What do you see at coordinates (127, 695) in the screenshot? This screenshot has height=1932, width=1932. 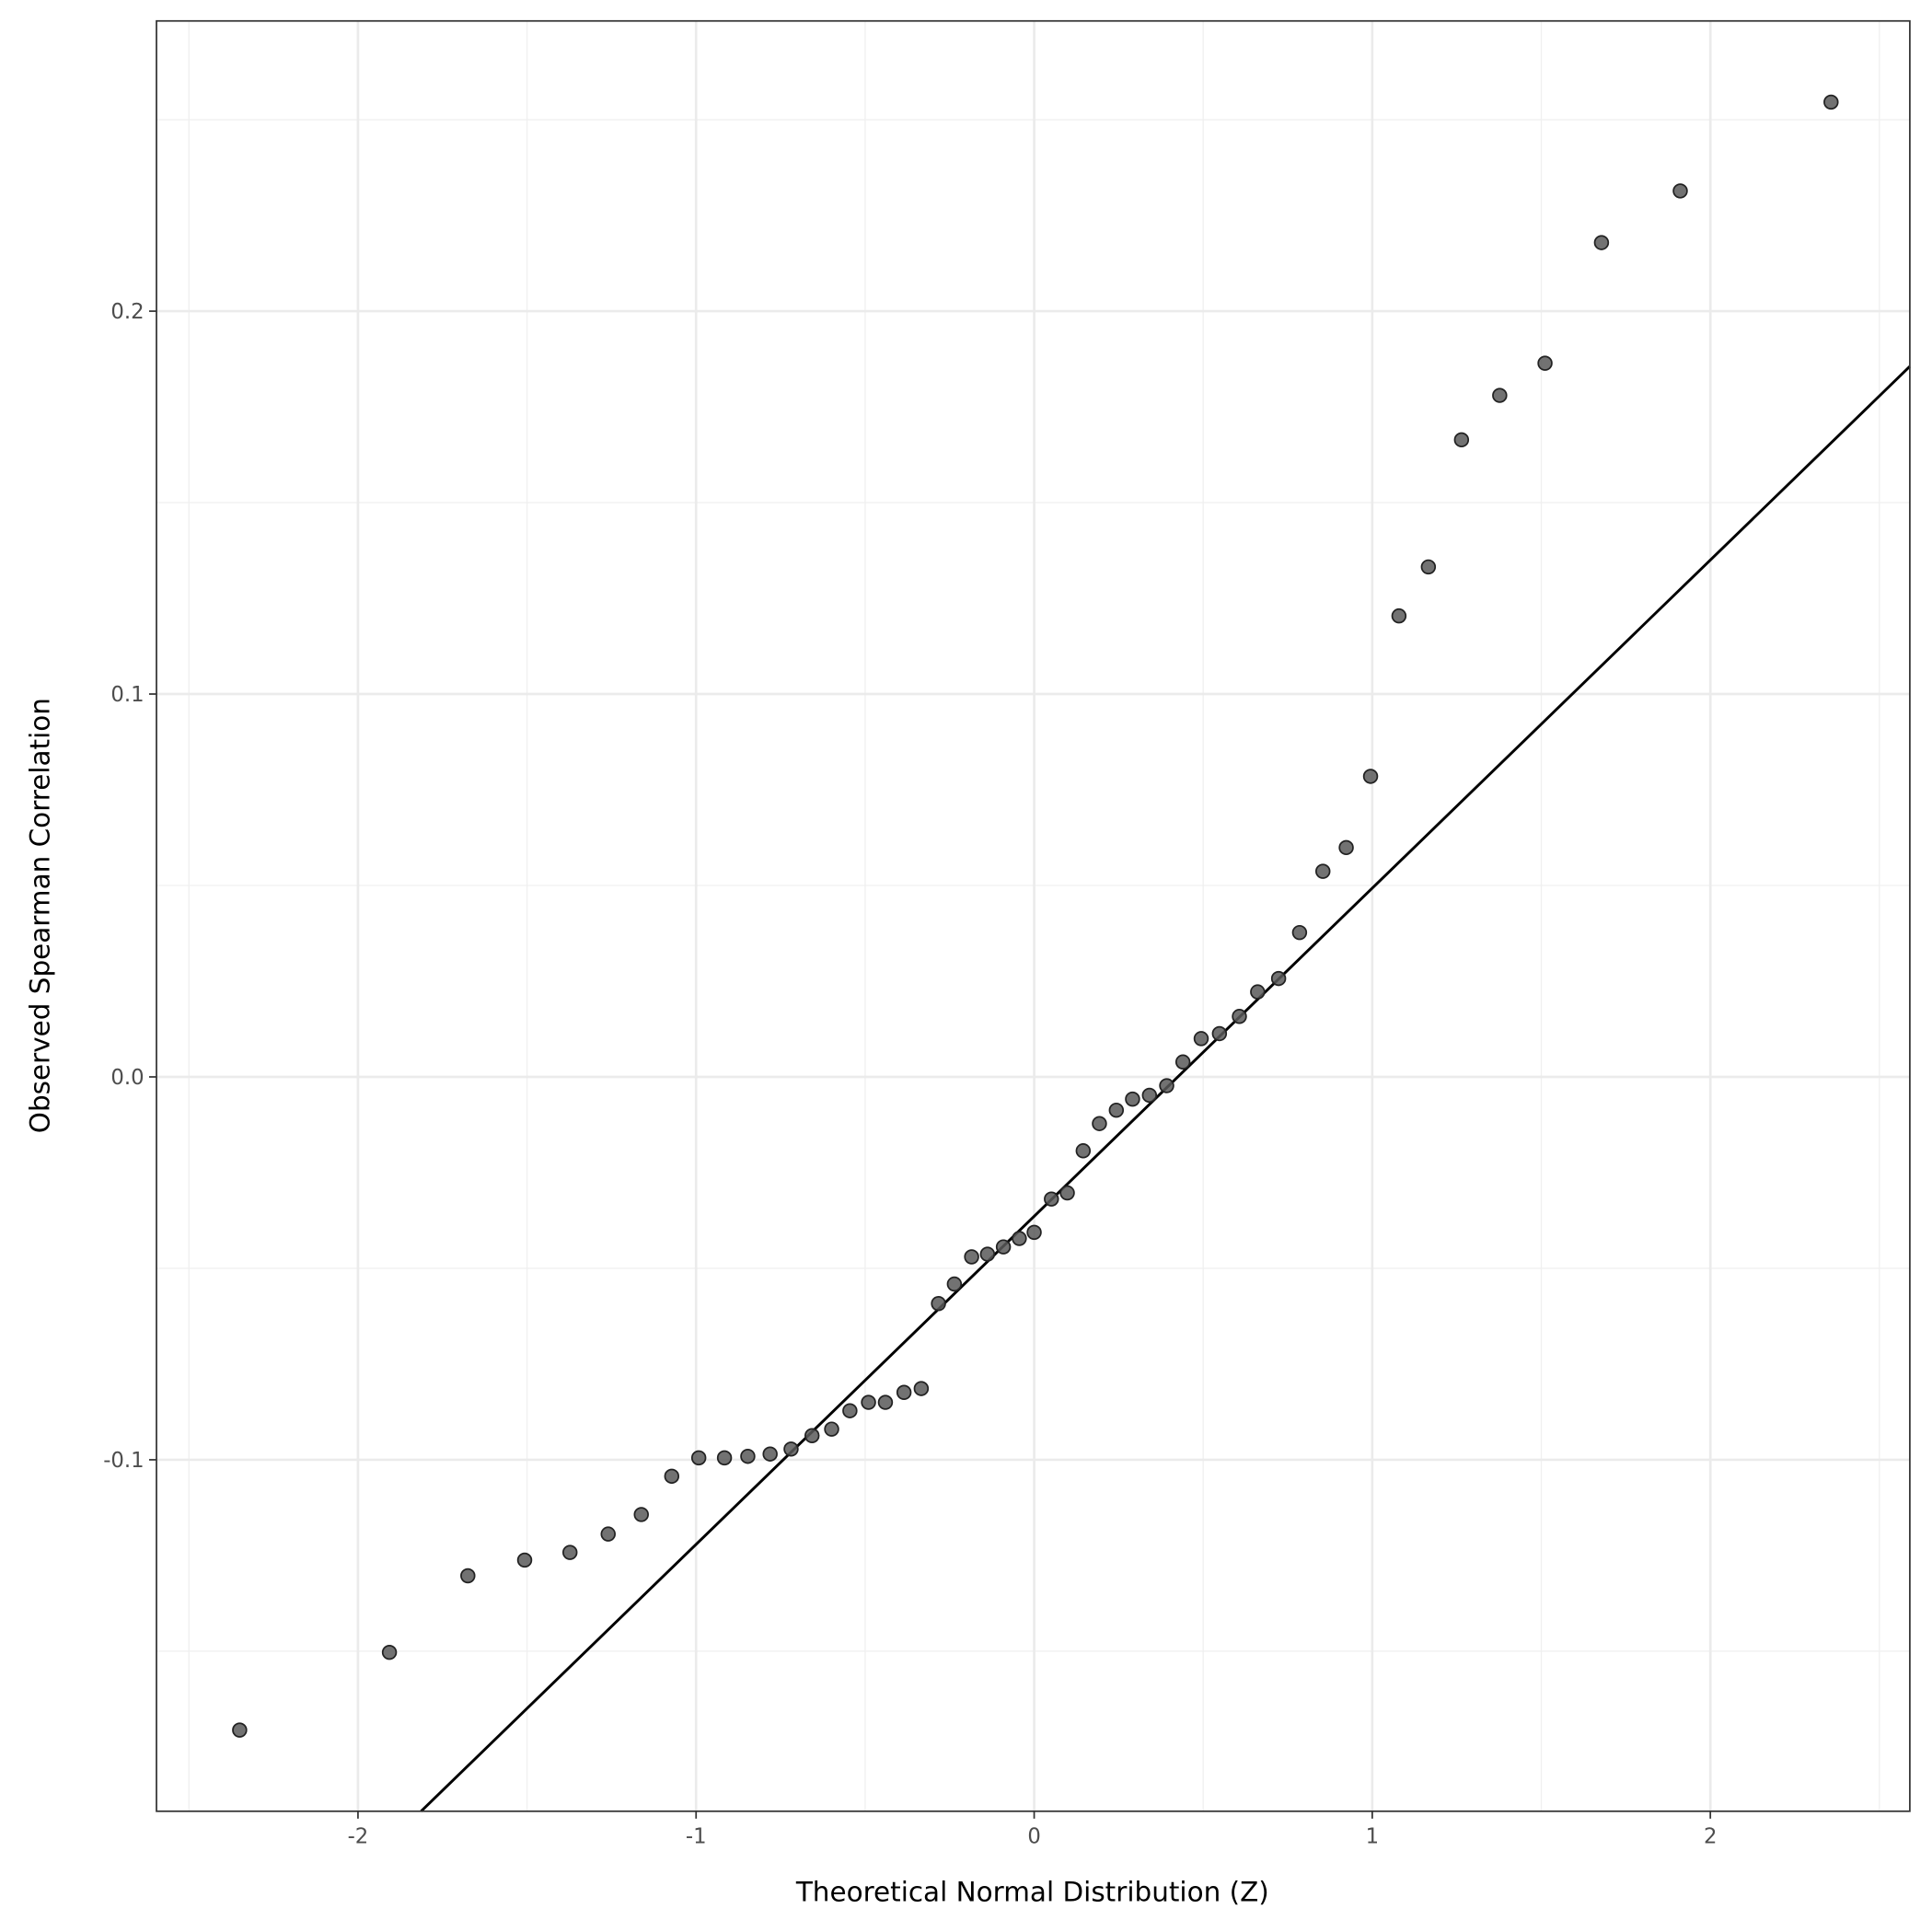 I see `y-tick-label: 0.1` at bounding box center [127, 695].